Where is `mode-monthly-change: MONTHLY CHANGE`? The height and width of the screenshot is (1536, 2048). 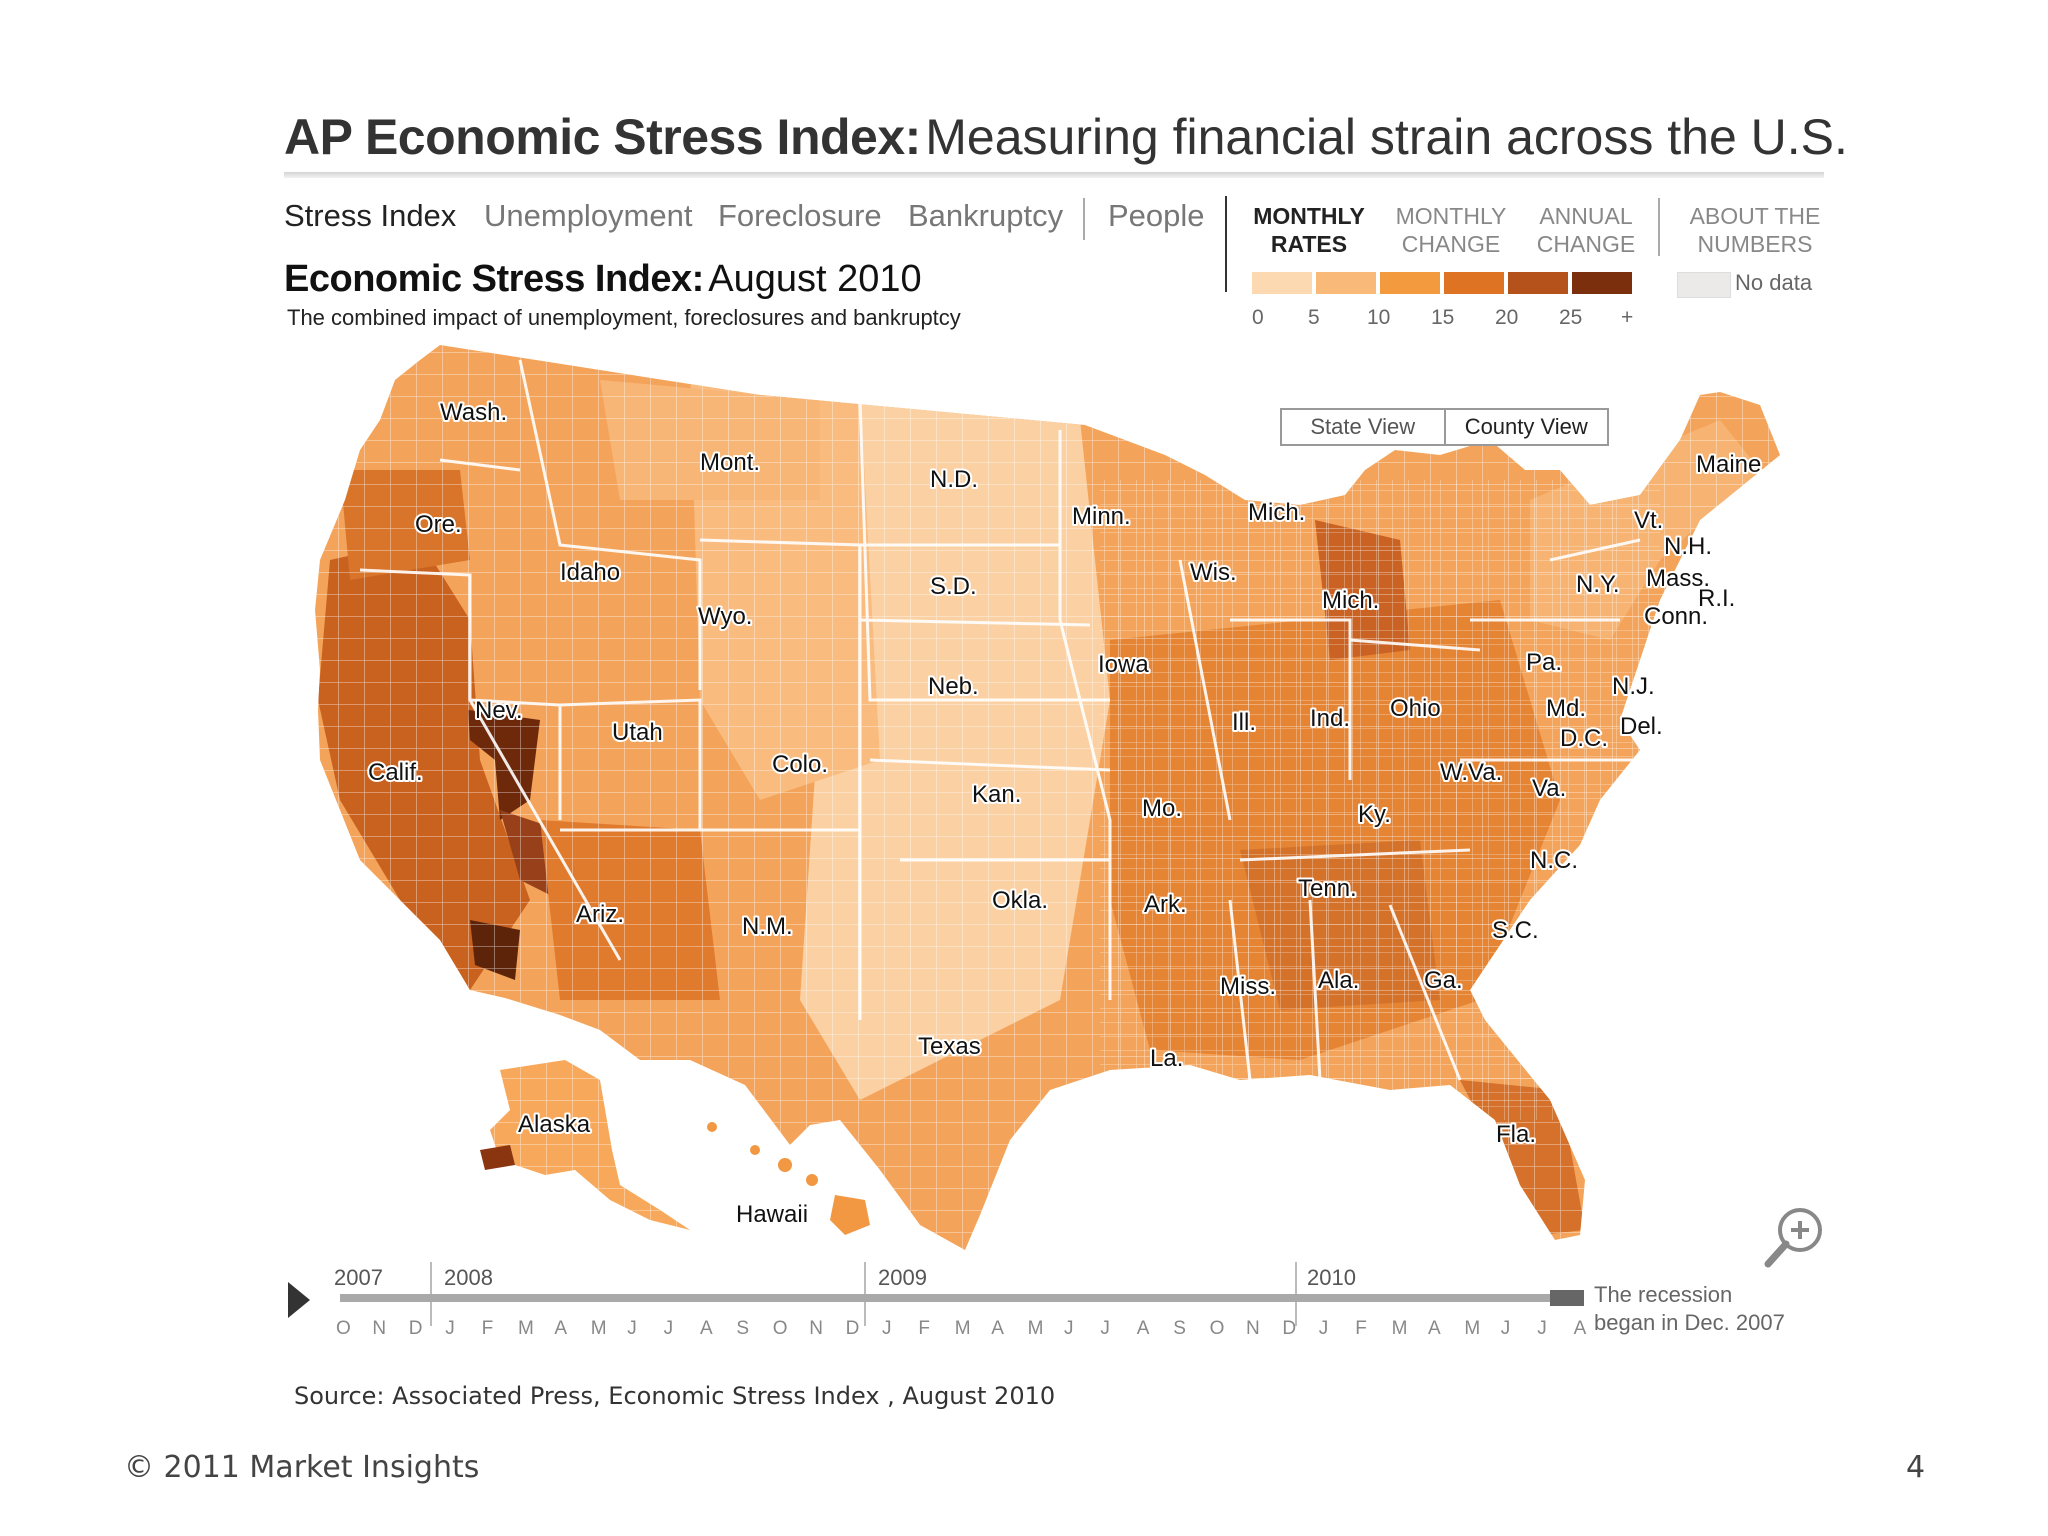 mode-monthly-change: MONTHLY CHANGE is located at coordinates (1451, 230).